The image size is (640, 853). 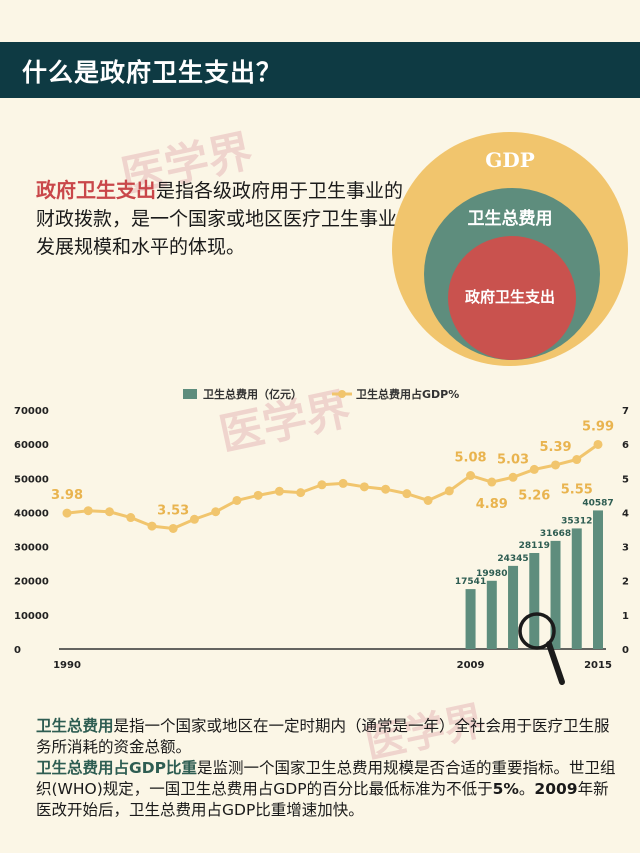 What do you see at coordinates (625, 616) in the screenshot?
I see `y-right-tick-label: 1` at bounding box center [625, 616].